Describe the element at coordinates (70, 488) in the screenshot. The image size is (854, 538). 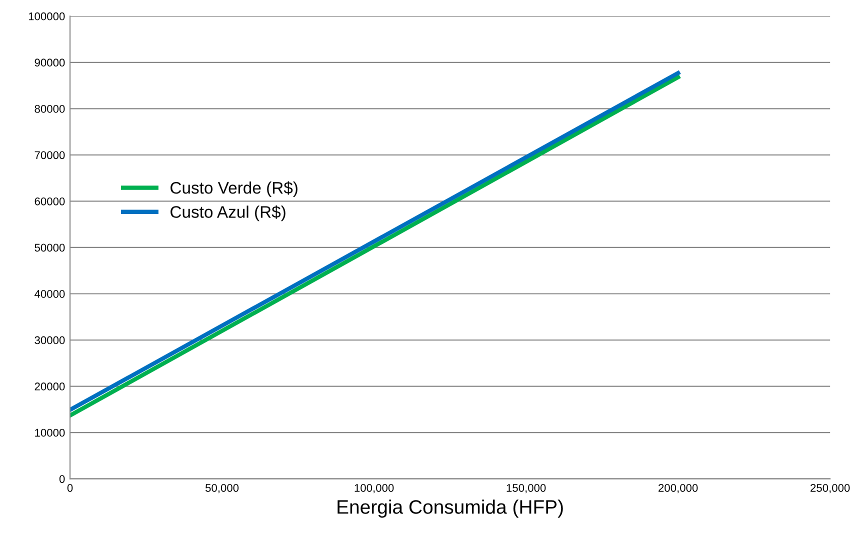
I see `x-tick-label: 0` at that location.